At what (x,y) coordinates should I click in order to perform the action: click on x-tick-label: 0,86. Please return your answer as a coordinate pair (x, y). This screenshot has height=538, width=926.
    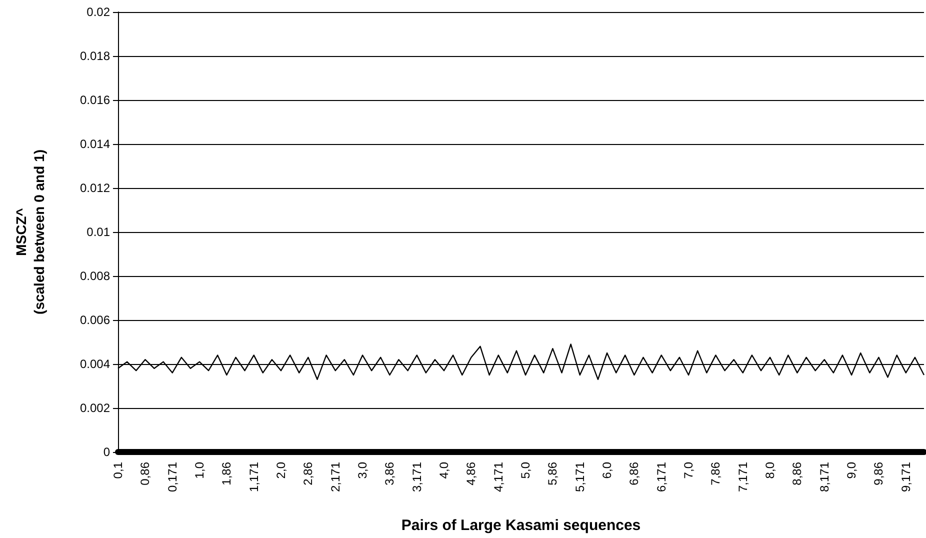
    Looking at the image, I should click on (145, 474).